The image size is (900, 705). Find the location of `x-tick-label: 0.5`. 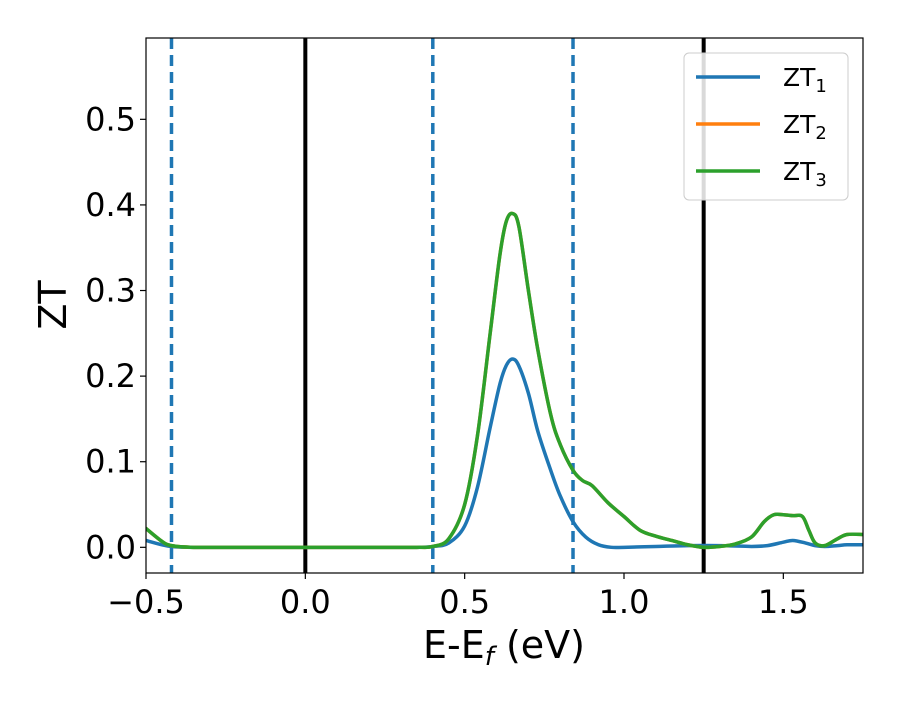

x-tick-label: 0.5 is located at coordinates (464, 602).